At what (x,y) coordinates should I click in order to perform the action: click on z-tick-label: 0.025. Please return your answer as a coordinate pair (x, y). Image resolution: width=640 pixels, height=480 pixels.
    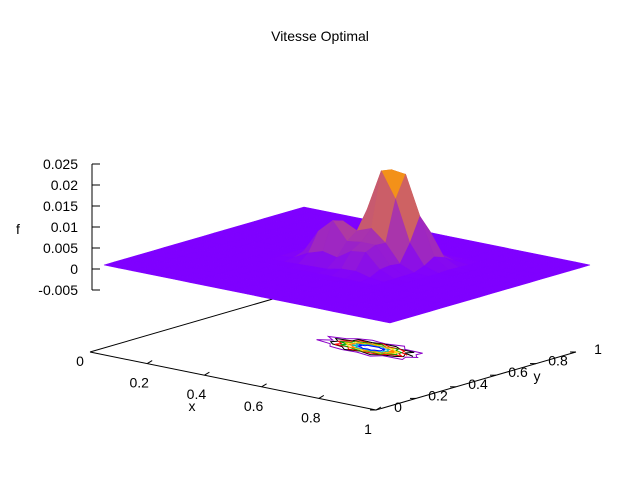
    Looking at the image, I should click on (60, 164).